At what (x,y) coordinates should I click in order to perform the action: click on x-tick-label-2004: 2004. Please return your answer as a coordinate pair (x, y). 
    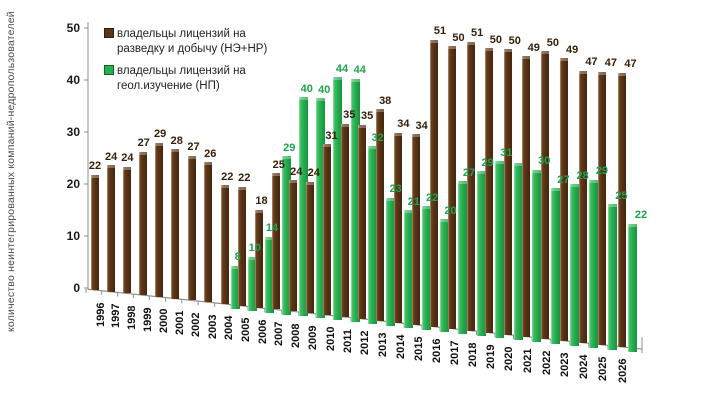
    Looking at the image, I should click on (229, 328).